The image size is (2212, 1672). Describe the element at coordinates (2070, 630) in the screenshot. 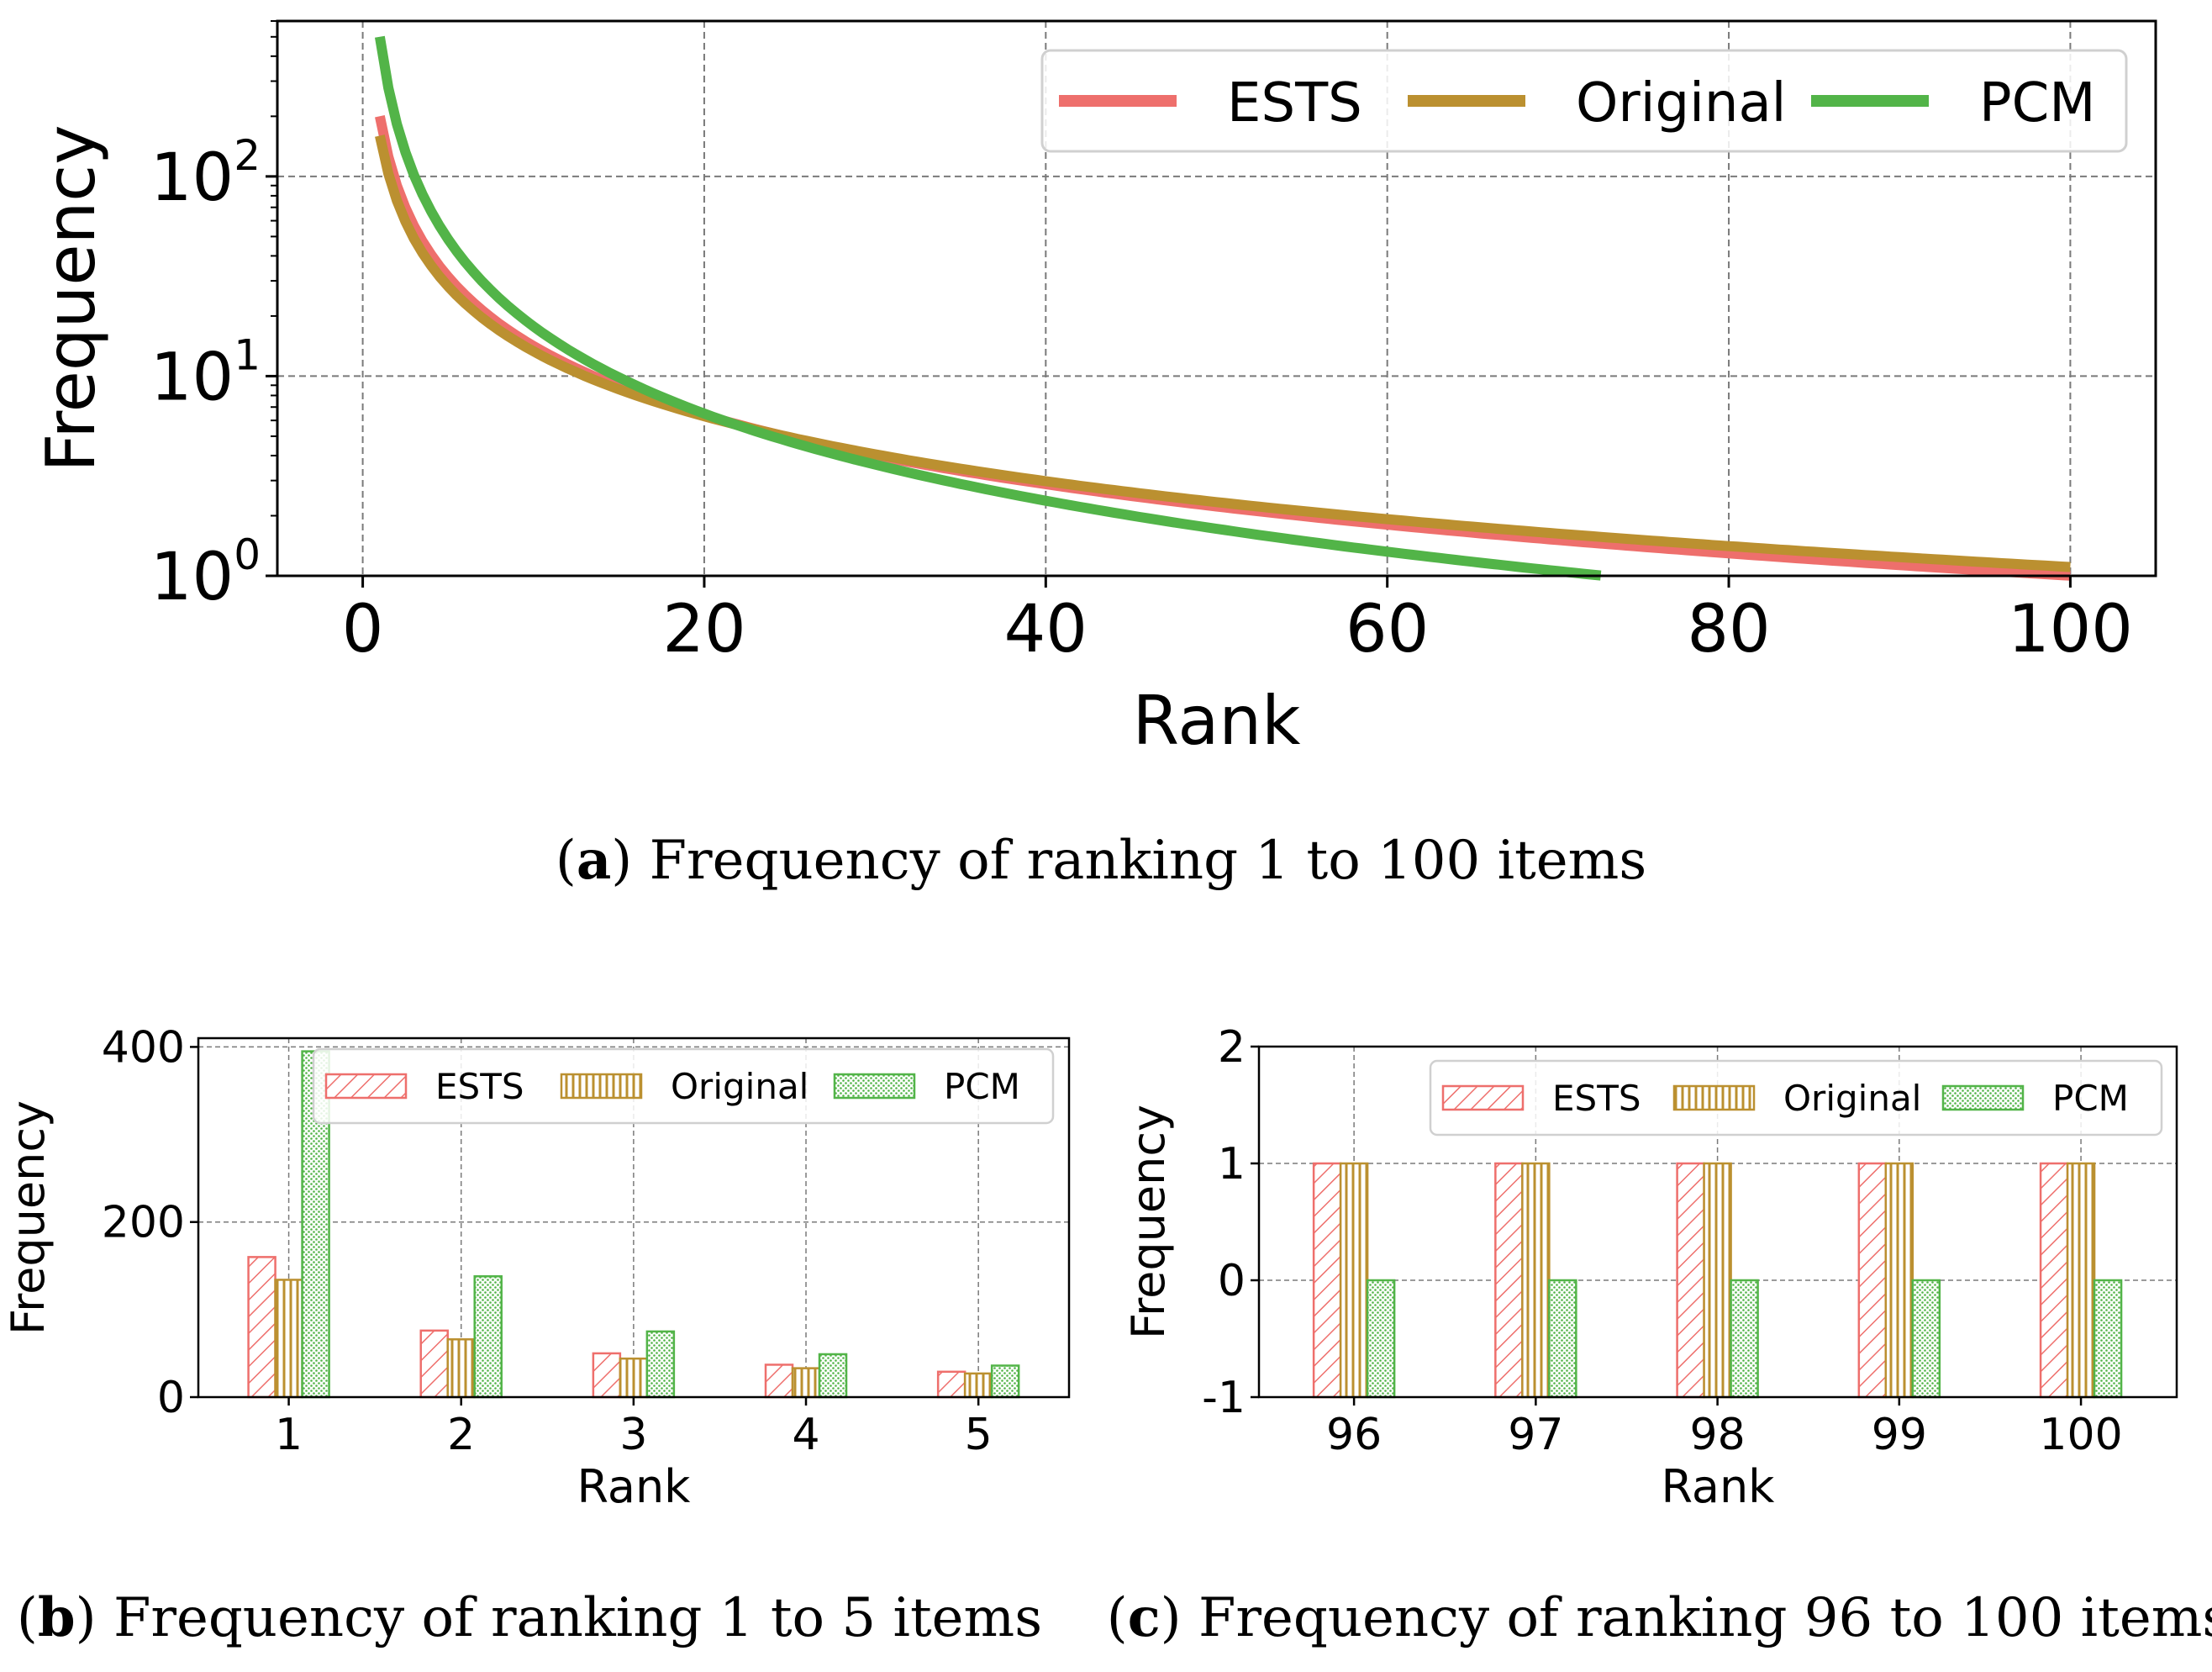

I see `a-x-tick-label: 100` at that location.